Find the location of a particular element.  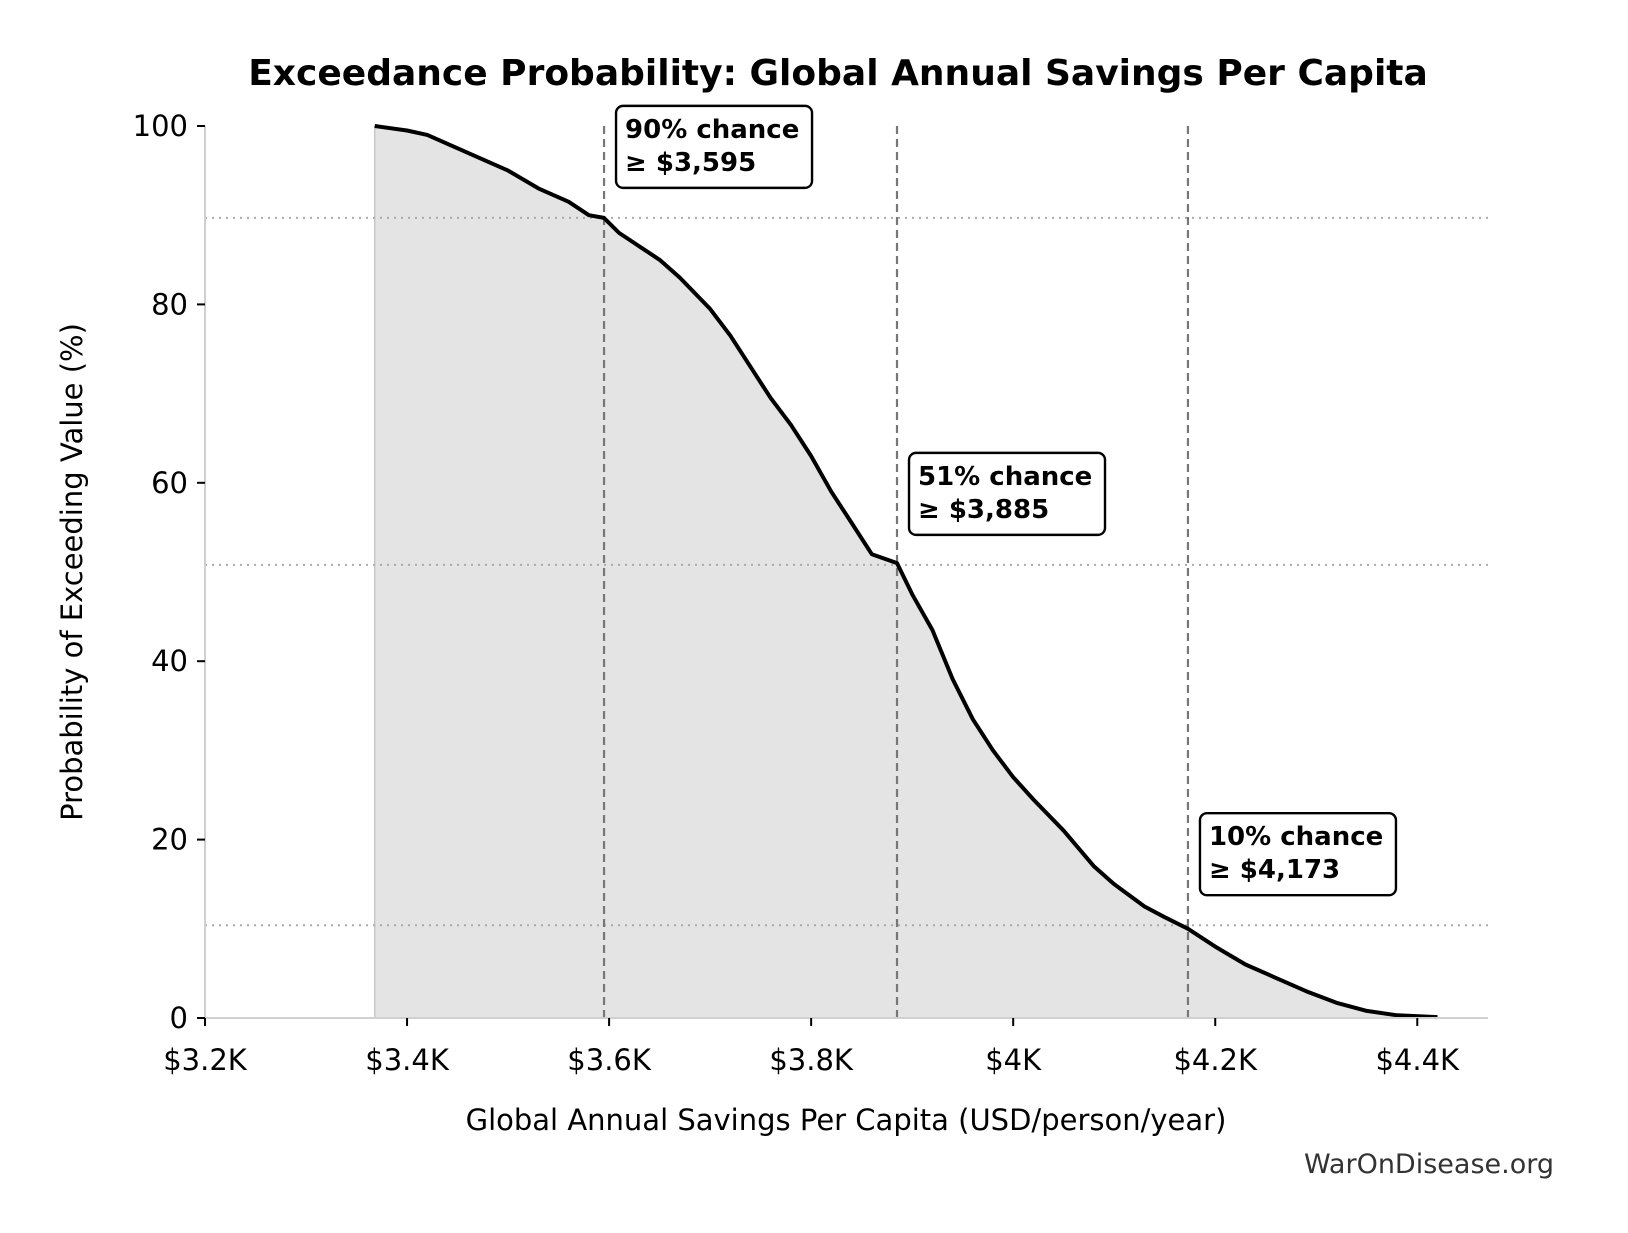

annotation-box: 10% chance≥ $4,173 is located at coordinates (1298, 854).